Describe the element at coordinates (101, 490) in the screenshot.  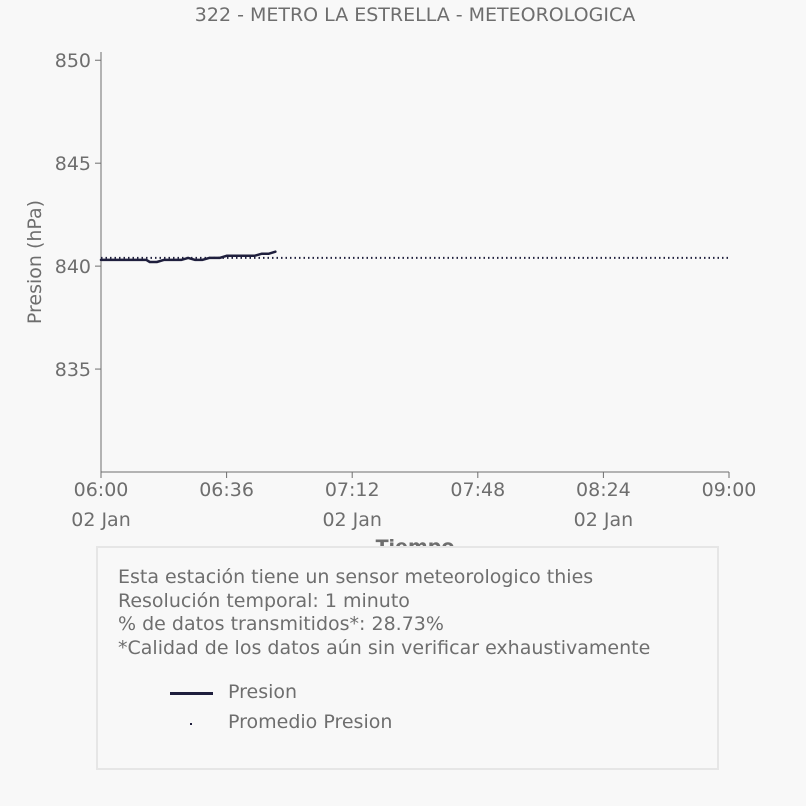
I see `x-tick-label: 06:00` at that location.